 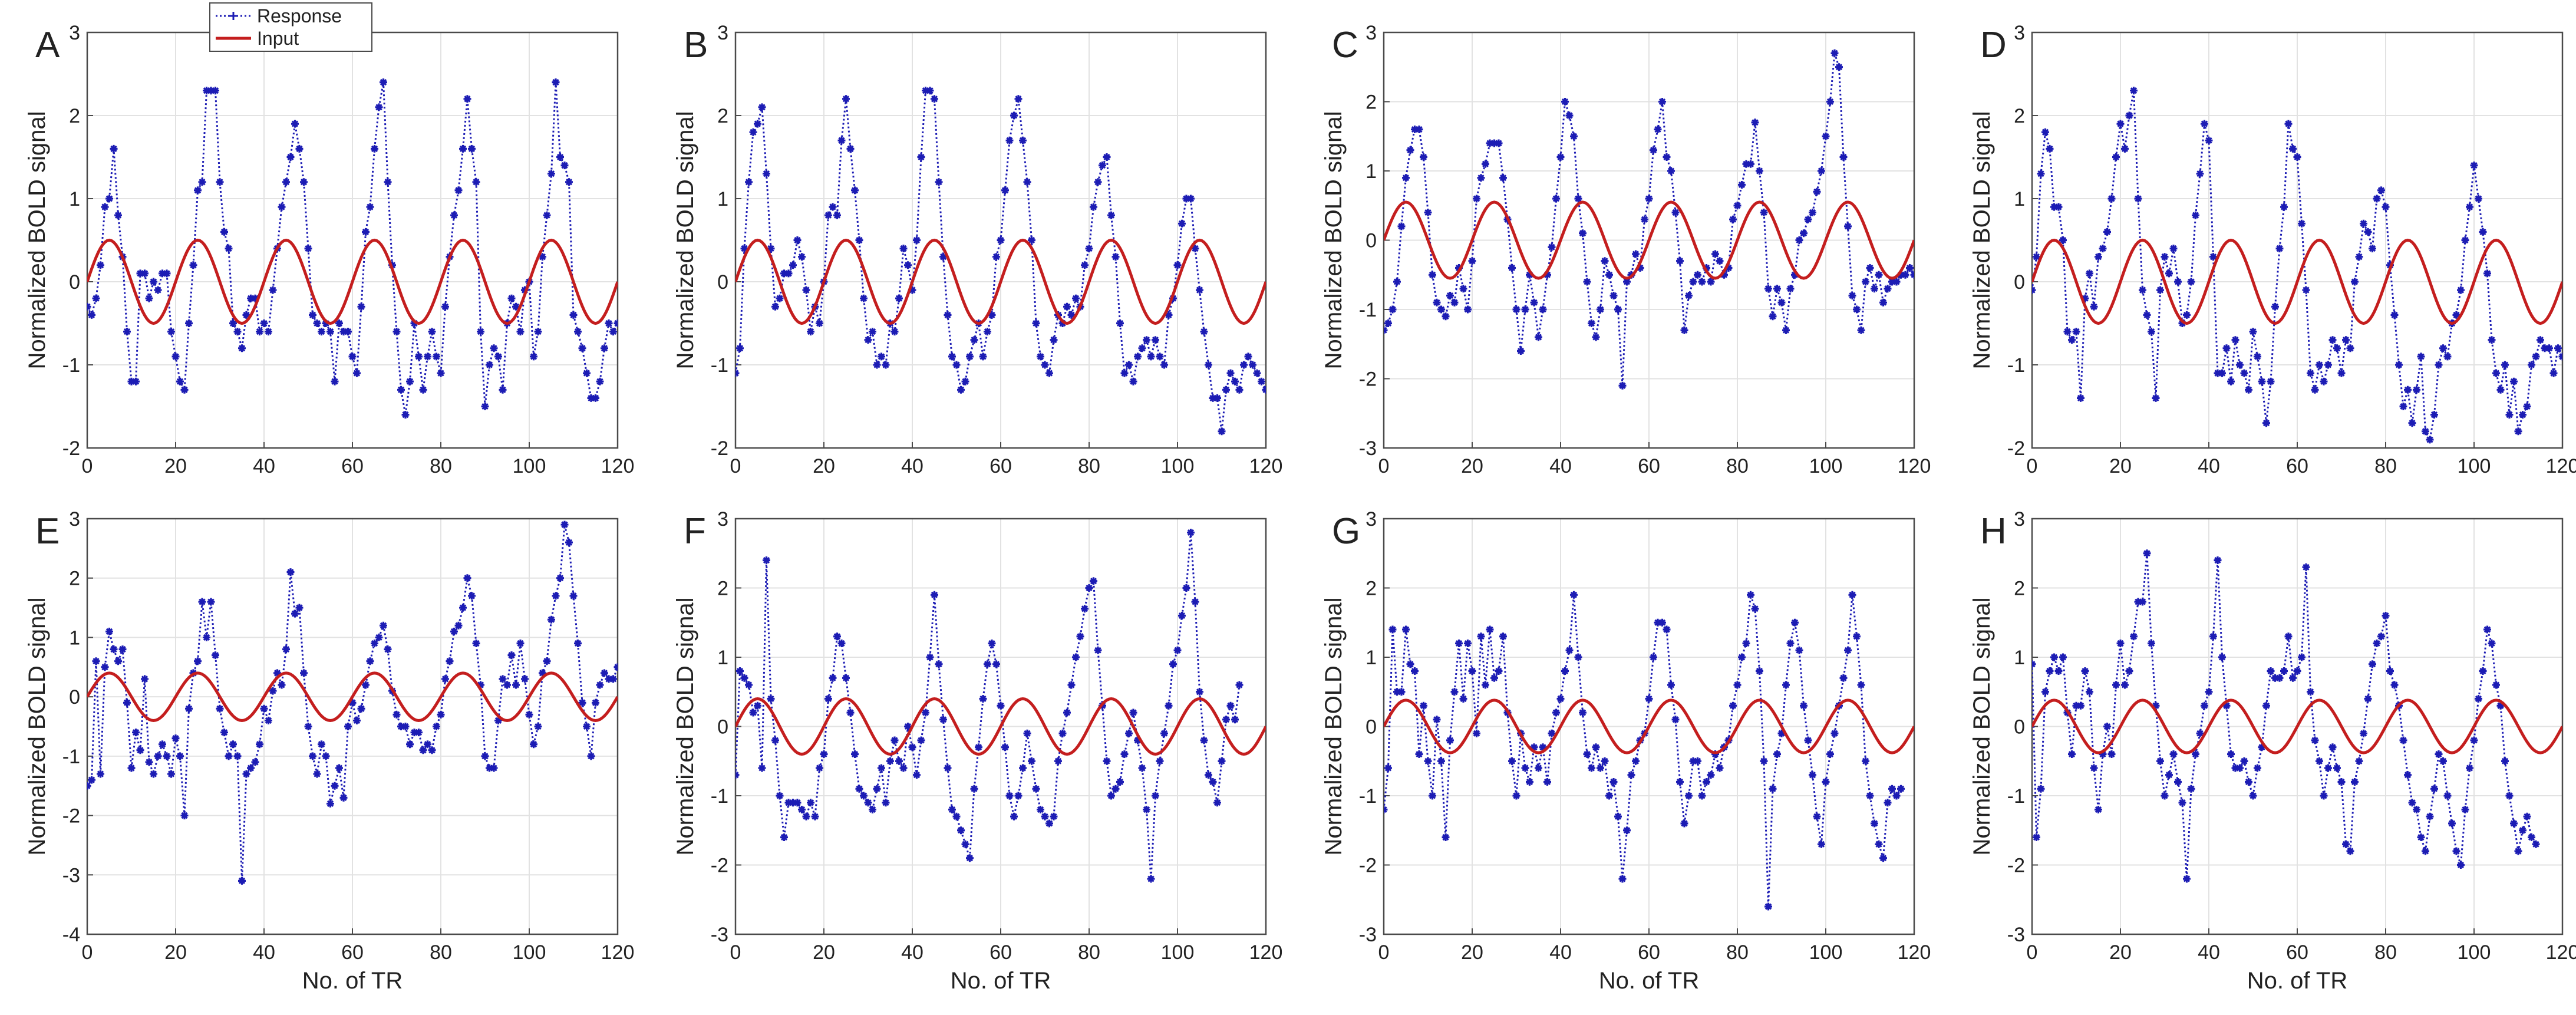 What do you see at coordinates (1371, 519) in the screenshot?
I see `y-tick-label: 3` at bounding box center [1371, 519].